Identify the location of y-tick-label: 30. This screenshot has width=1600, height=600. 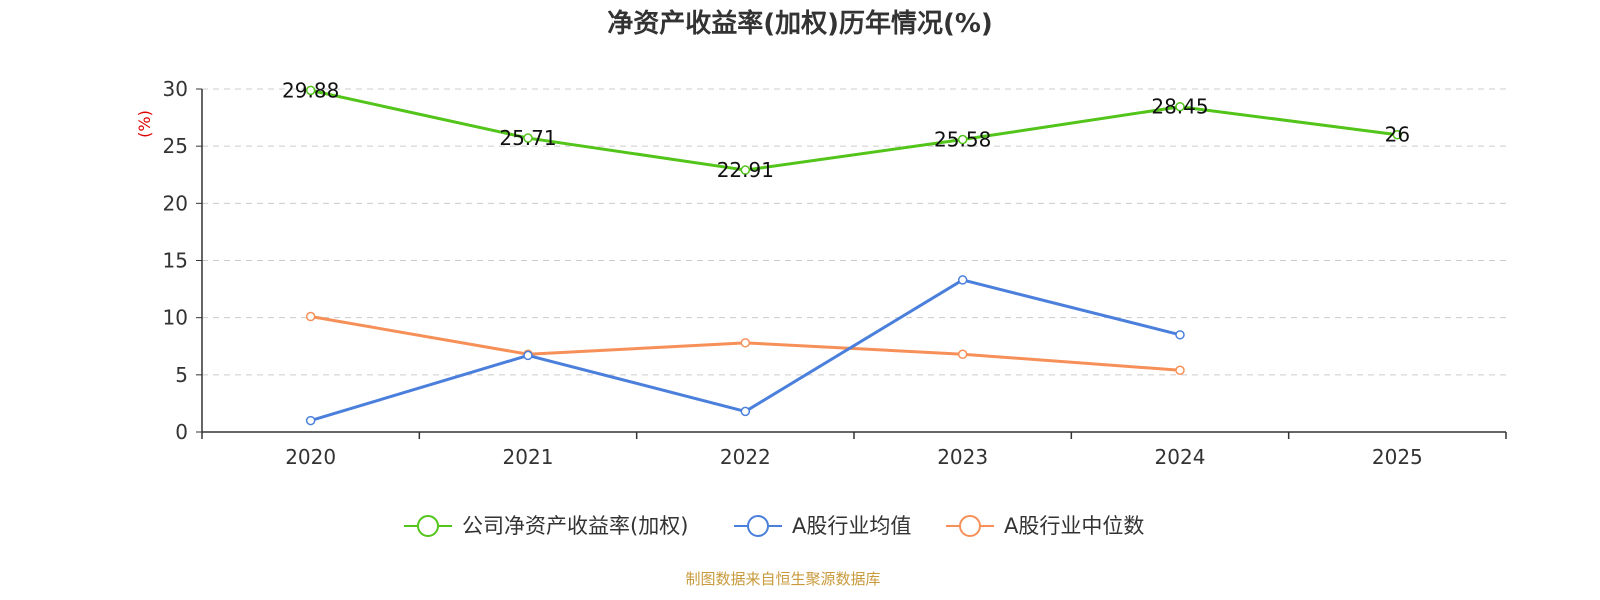
(175, 89).